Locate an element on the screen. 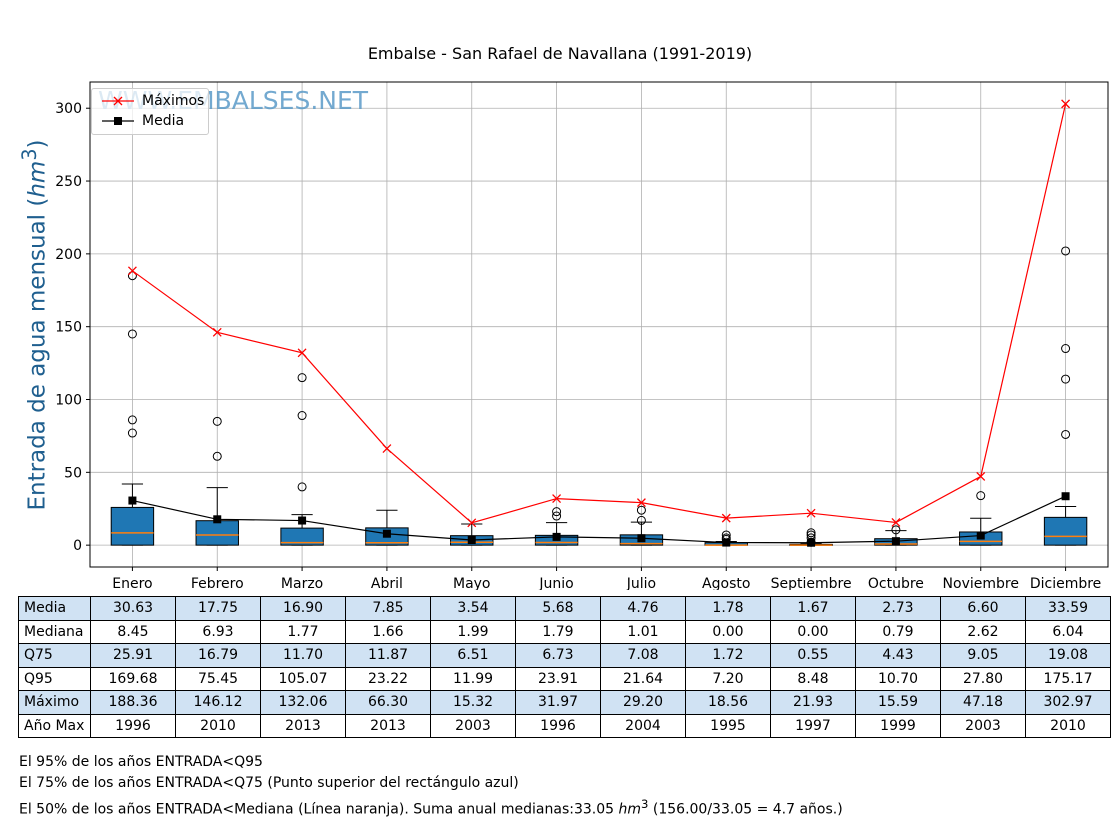  table-cell: 132.06 is located at coordinates (303, 702).